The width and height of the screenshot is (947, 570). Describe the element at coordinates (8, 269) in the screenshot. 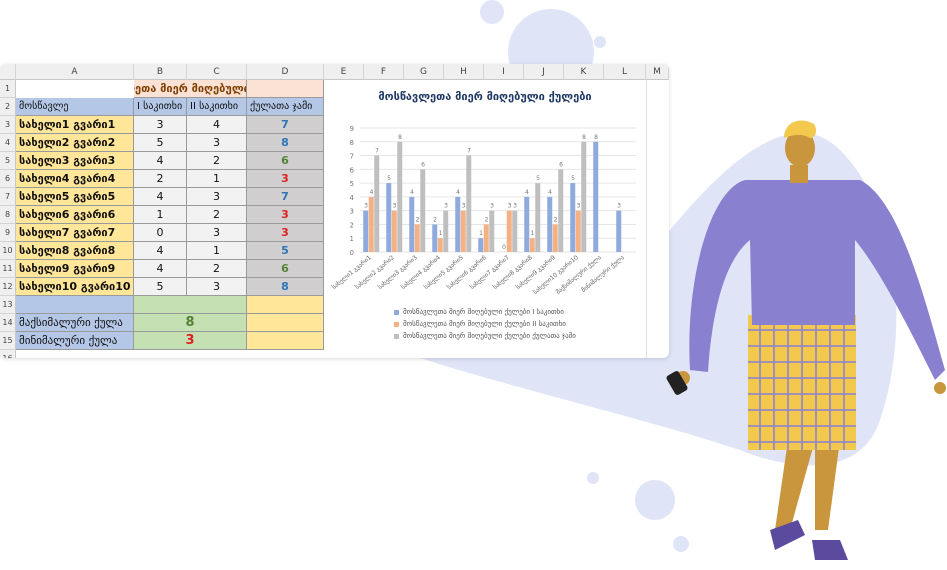

I see `row-header-11: 11` at that location.